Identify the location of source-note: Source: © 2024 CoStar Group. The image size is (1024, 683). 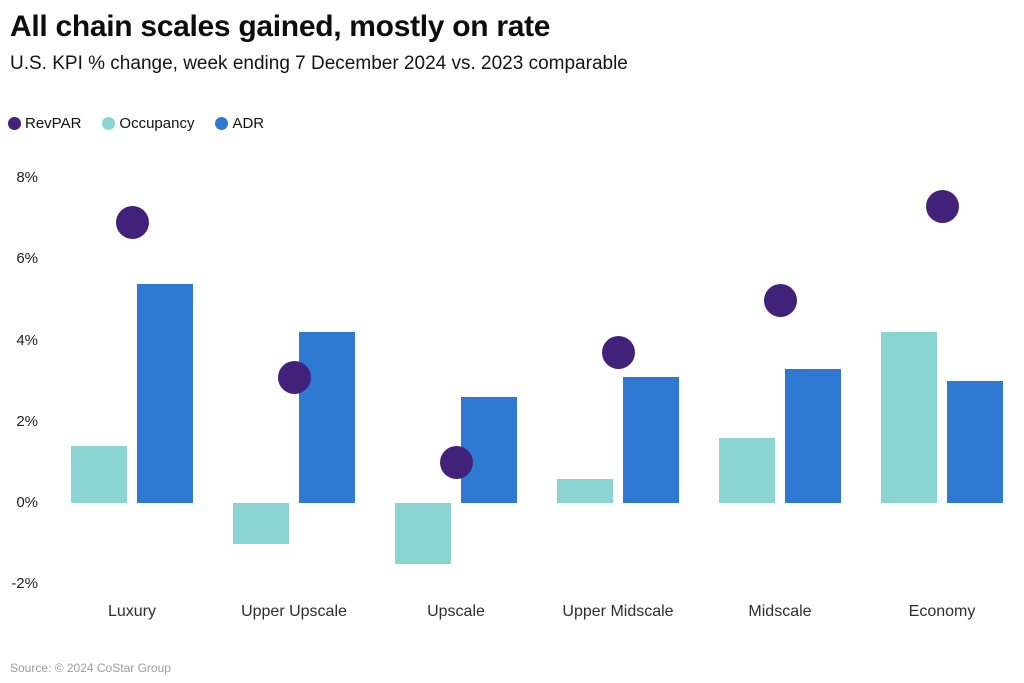
(90, 668).